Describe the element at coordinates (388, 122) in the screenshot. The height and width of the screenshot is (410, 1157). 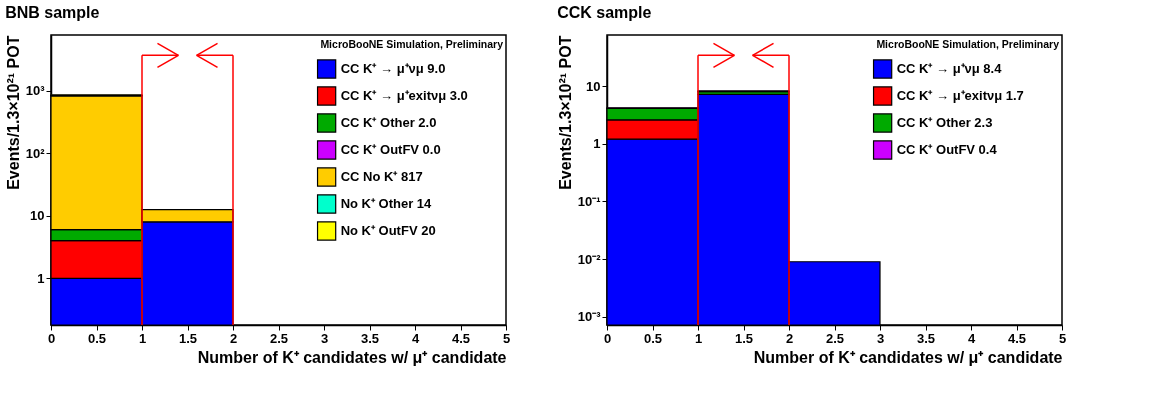
I see `legend-label: CC K⁺ Other 2.0` at that location.